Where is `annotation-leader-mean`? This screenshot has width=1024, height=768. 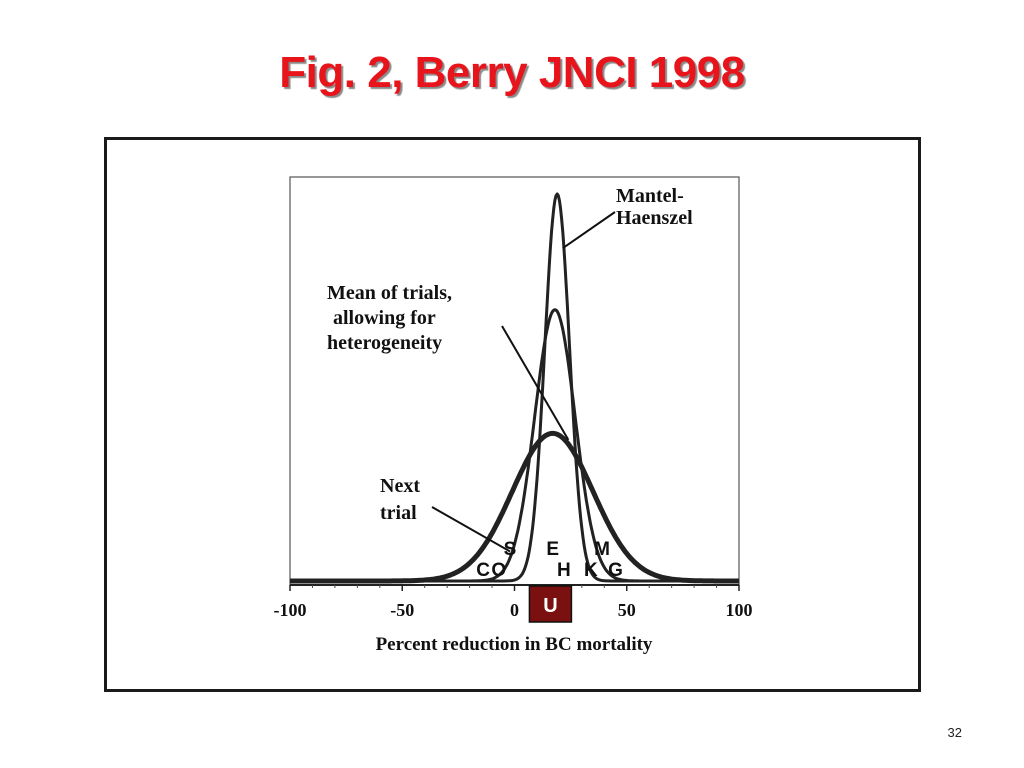
annotation-leader-mean is located at coordinates (535, 383).